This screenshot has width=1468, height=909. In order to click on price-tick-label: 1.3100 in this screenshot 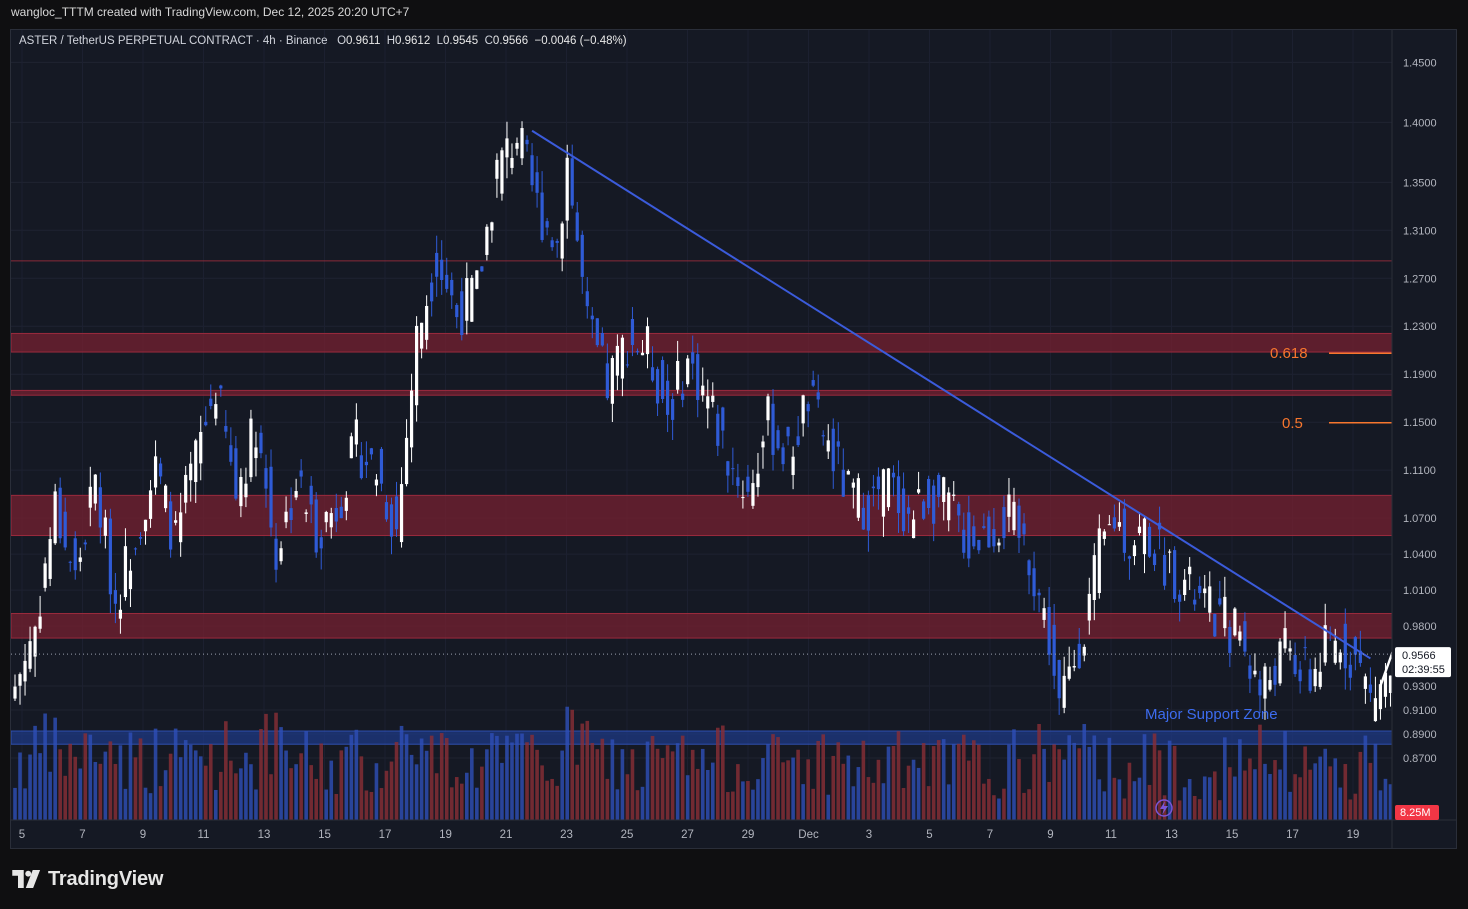, I will do `click(1420, 231)`.